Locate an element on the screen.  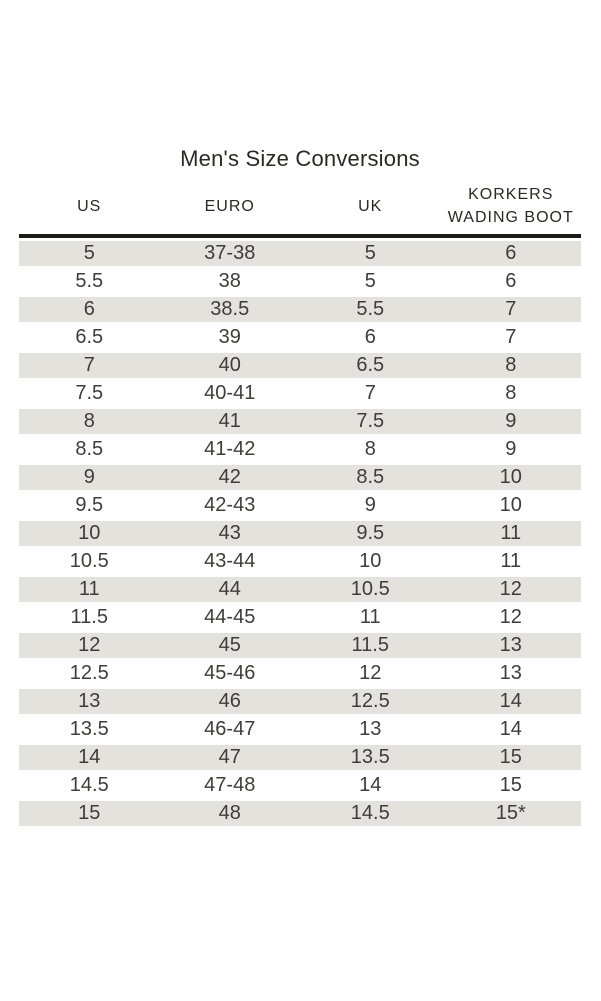
table-cell: 40-41 is located at coordinates (230, 393).